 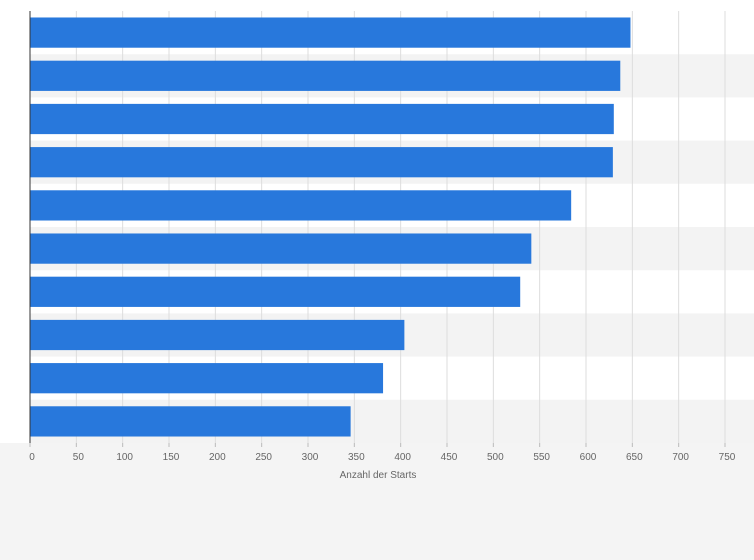 What do you see at coordinates (727, 457) in the screenshot?
I see `x-tick-label: 750` at bounding box center [727, 457].